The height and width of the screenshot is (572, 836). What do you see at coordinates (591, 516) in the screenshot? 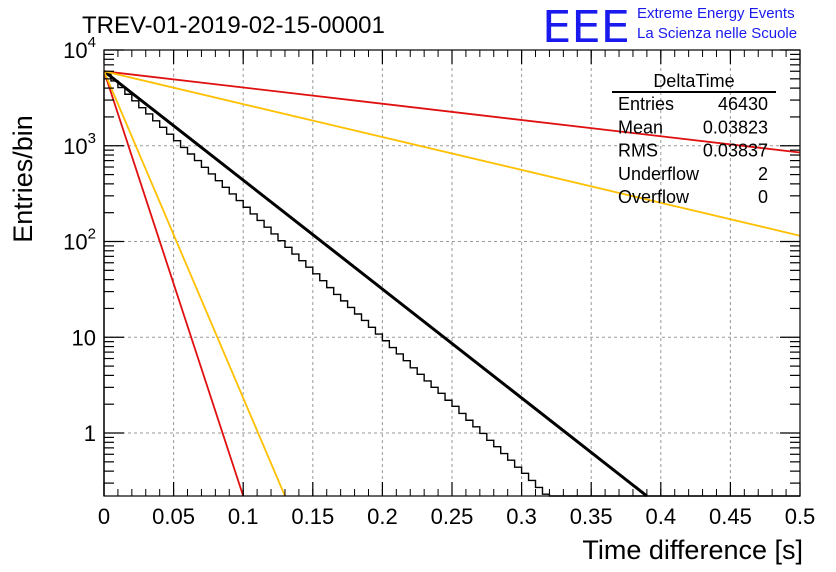
I see `x-tick-label: 0.35` at bounding box center [591, 516].